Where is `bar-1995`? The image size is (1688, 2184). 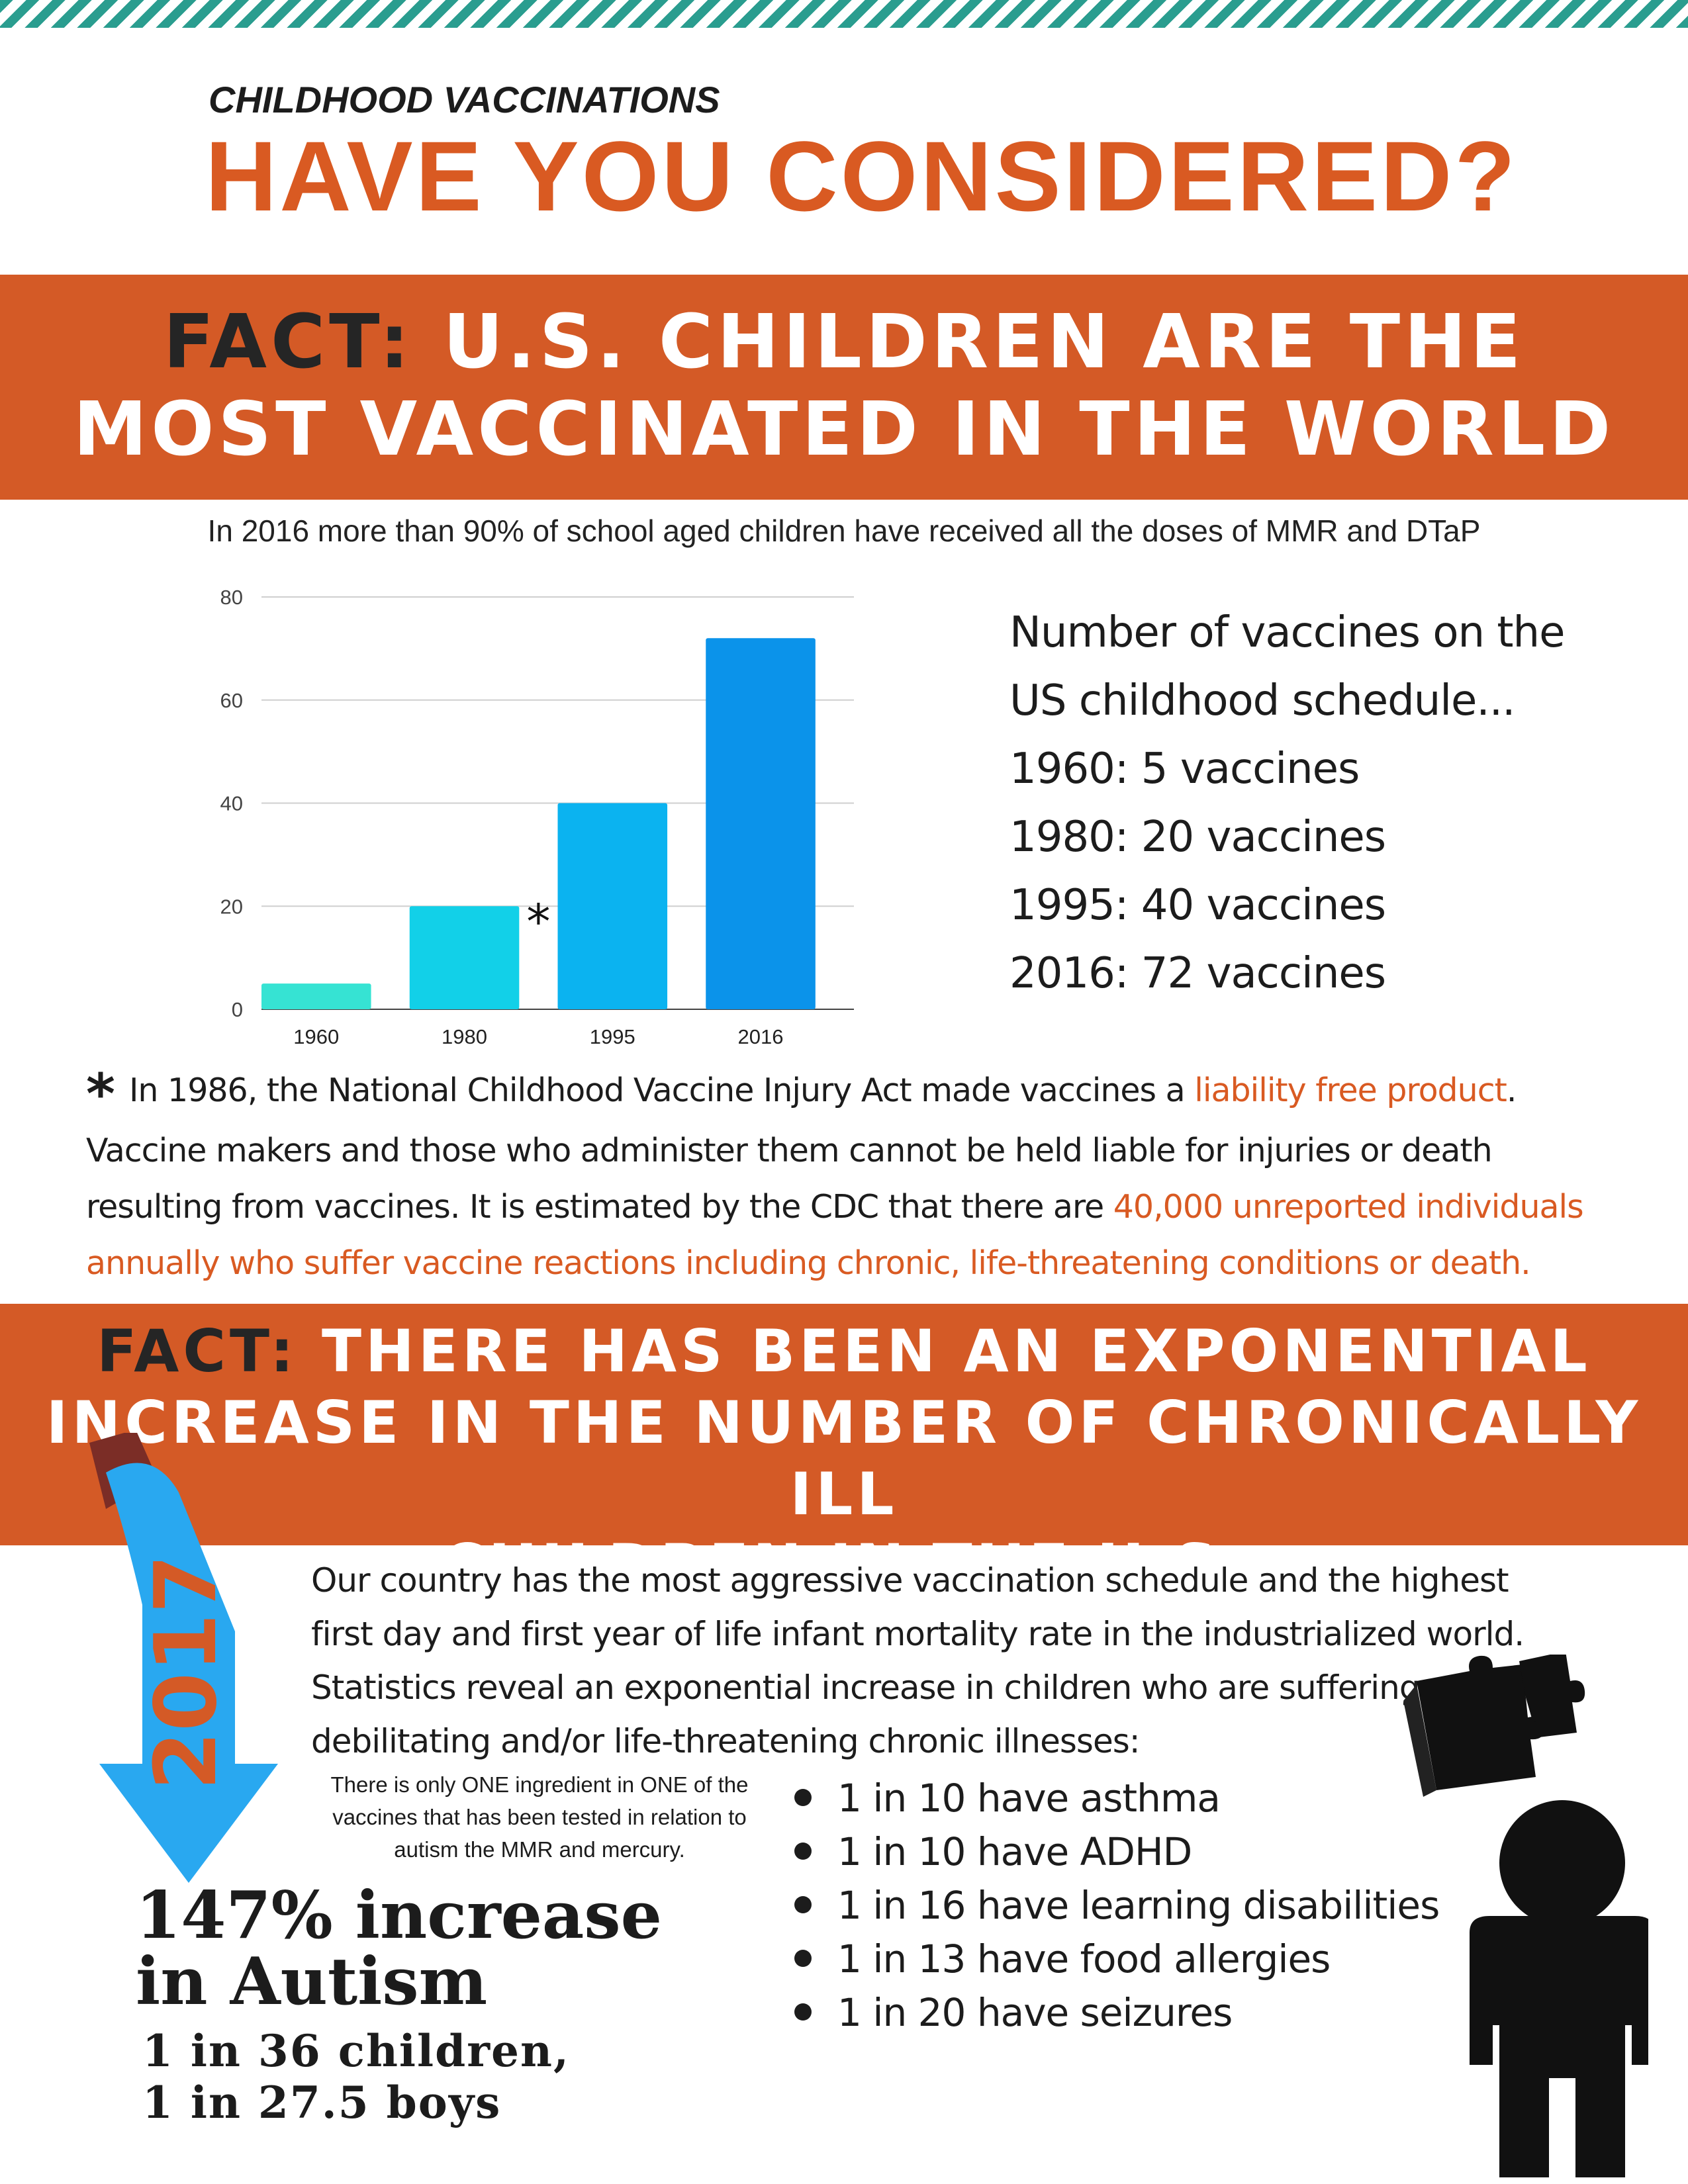
bar-1995 is located at coordinates (612, 906).